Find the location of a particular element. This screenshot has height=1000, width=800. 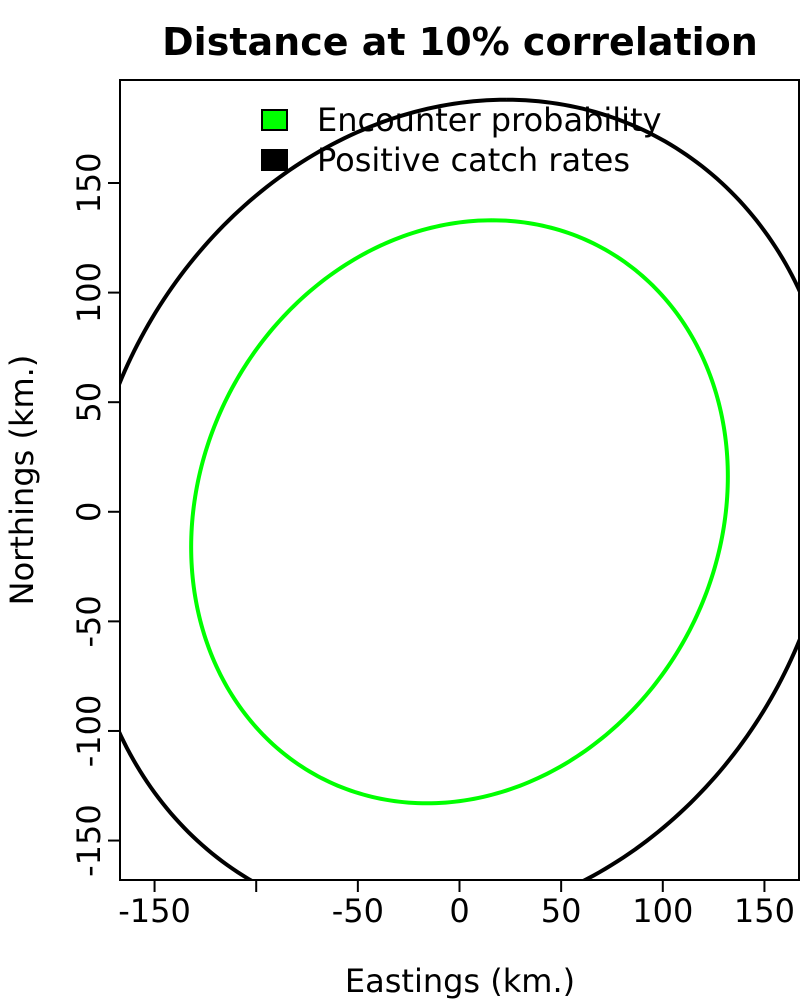

x-axis: -150 -50 0 50 100 150 is located at coordinates (456, 905).